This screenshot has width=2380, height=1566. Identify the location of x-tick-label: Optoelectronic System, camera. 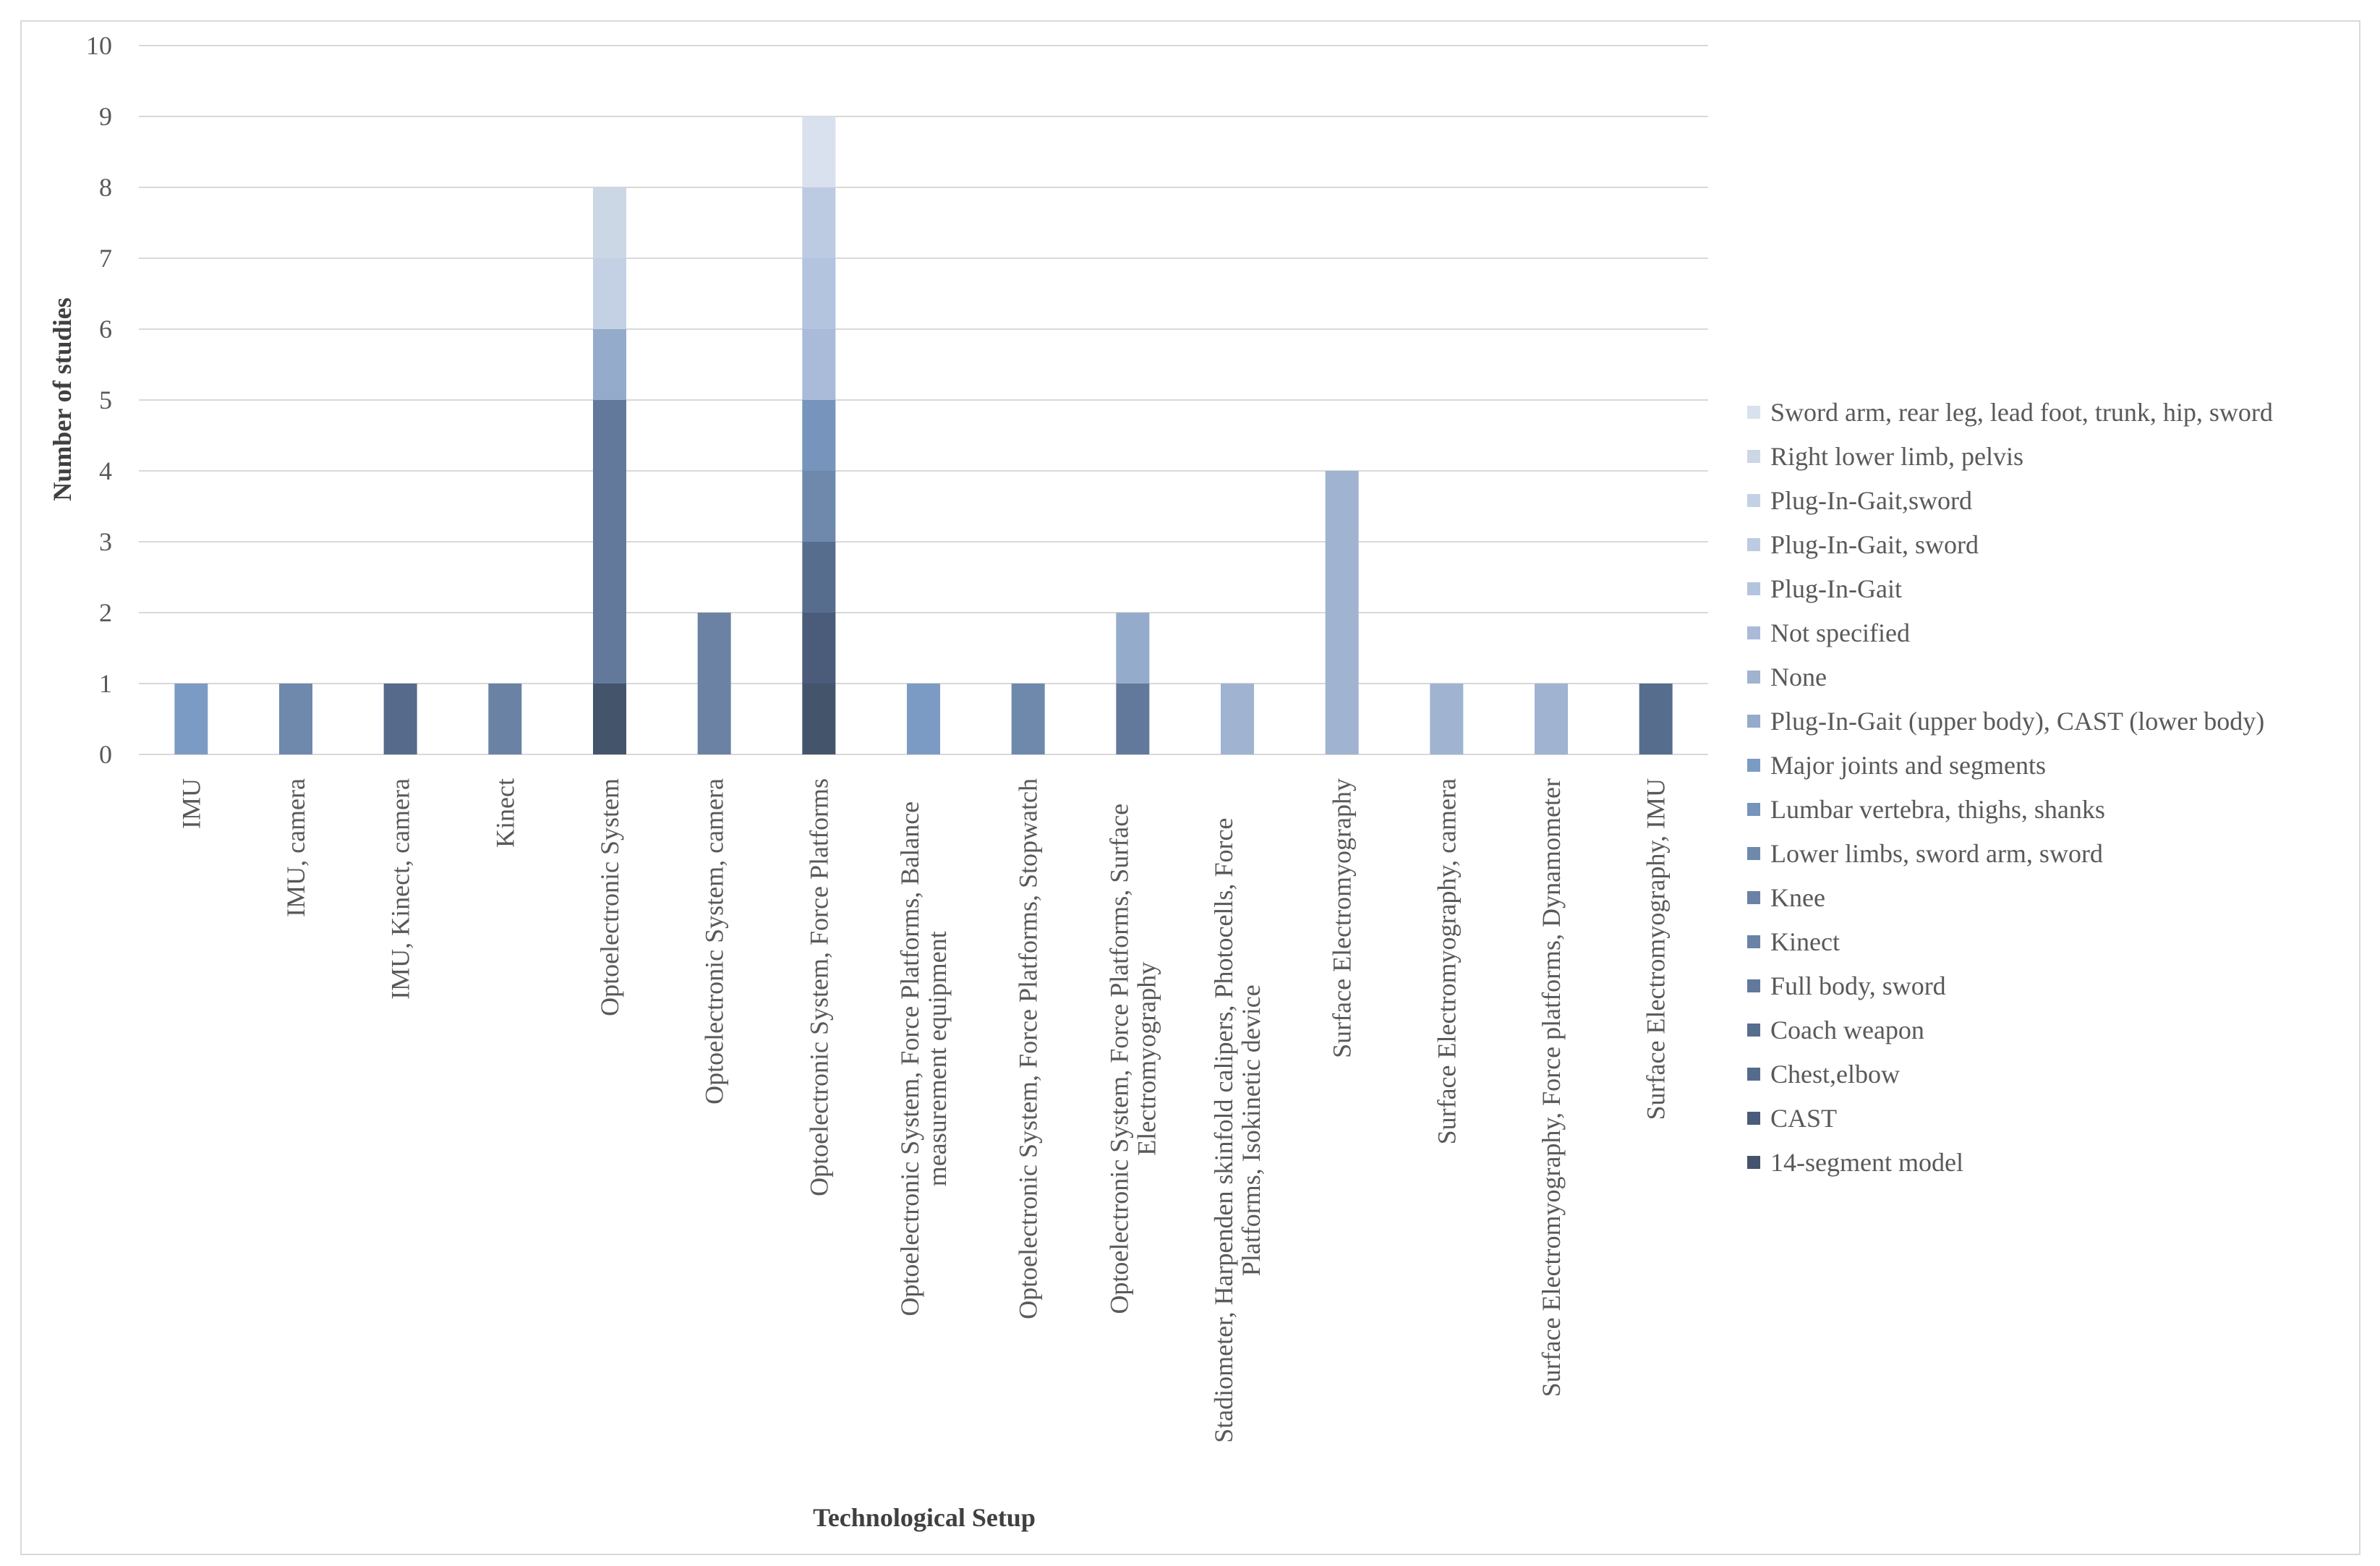
(714, 941).